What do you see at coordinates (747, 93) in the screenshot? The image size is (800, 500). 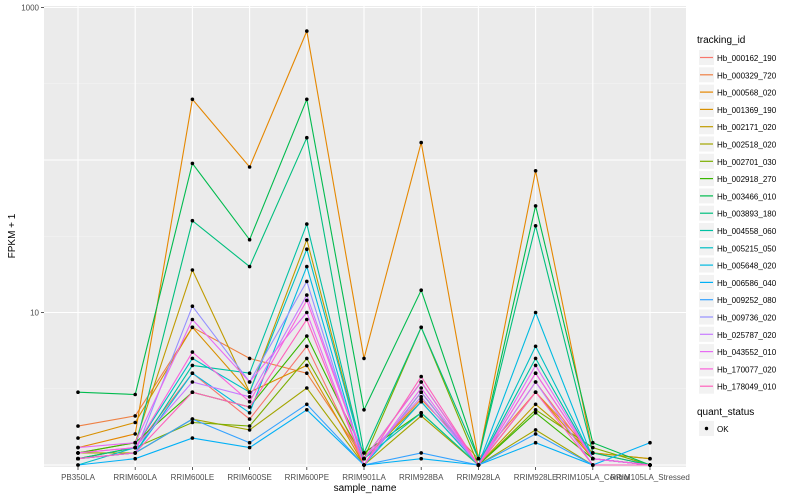 I see `legend-label: Hb_000568_020` at bounding box center [747, 93].